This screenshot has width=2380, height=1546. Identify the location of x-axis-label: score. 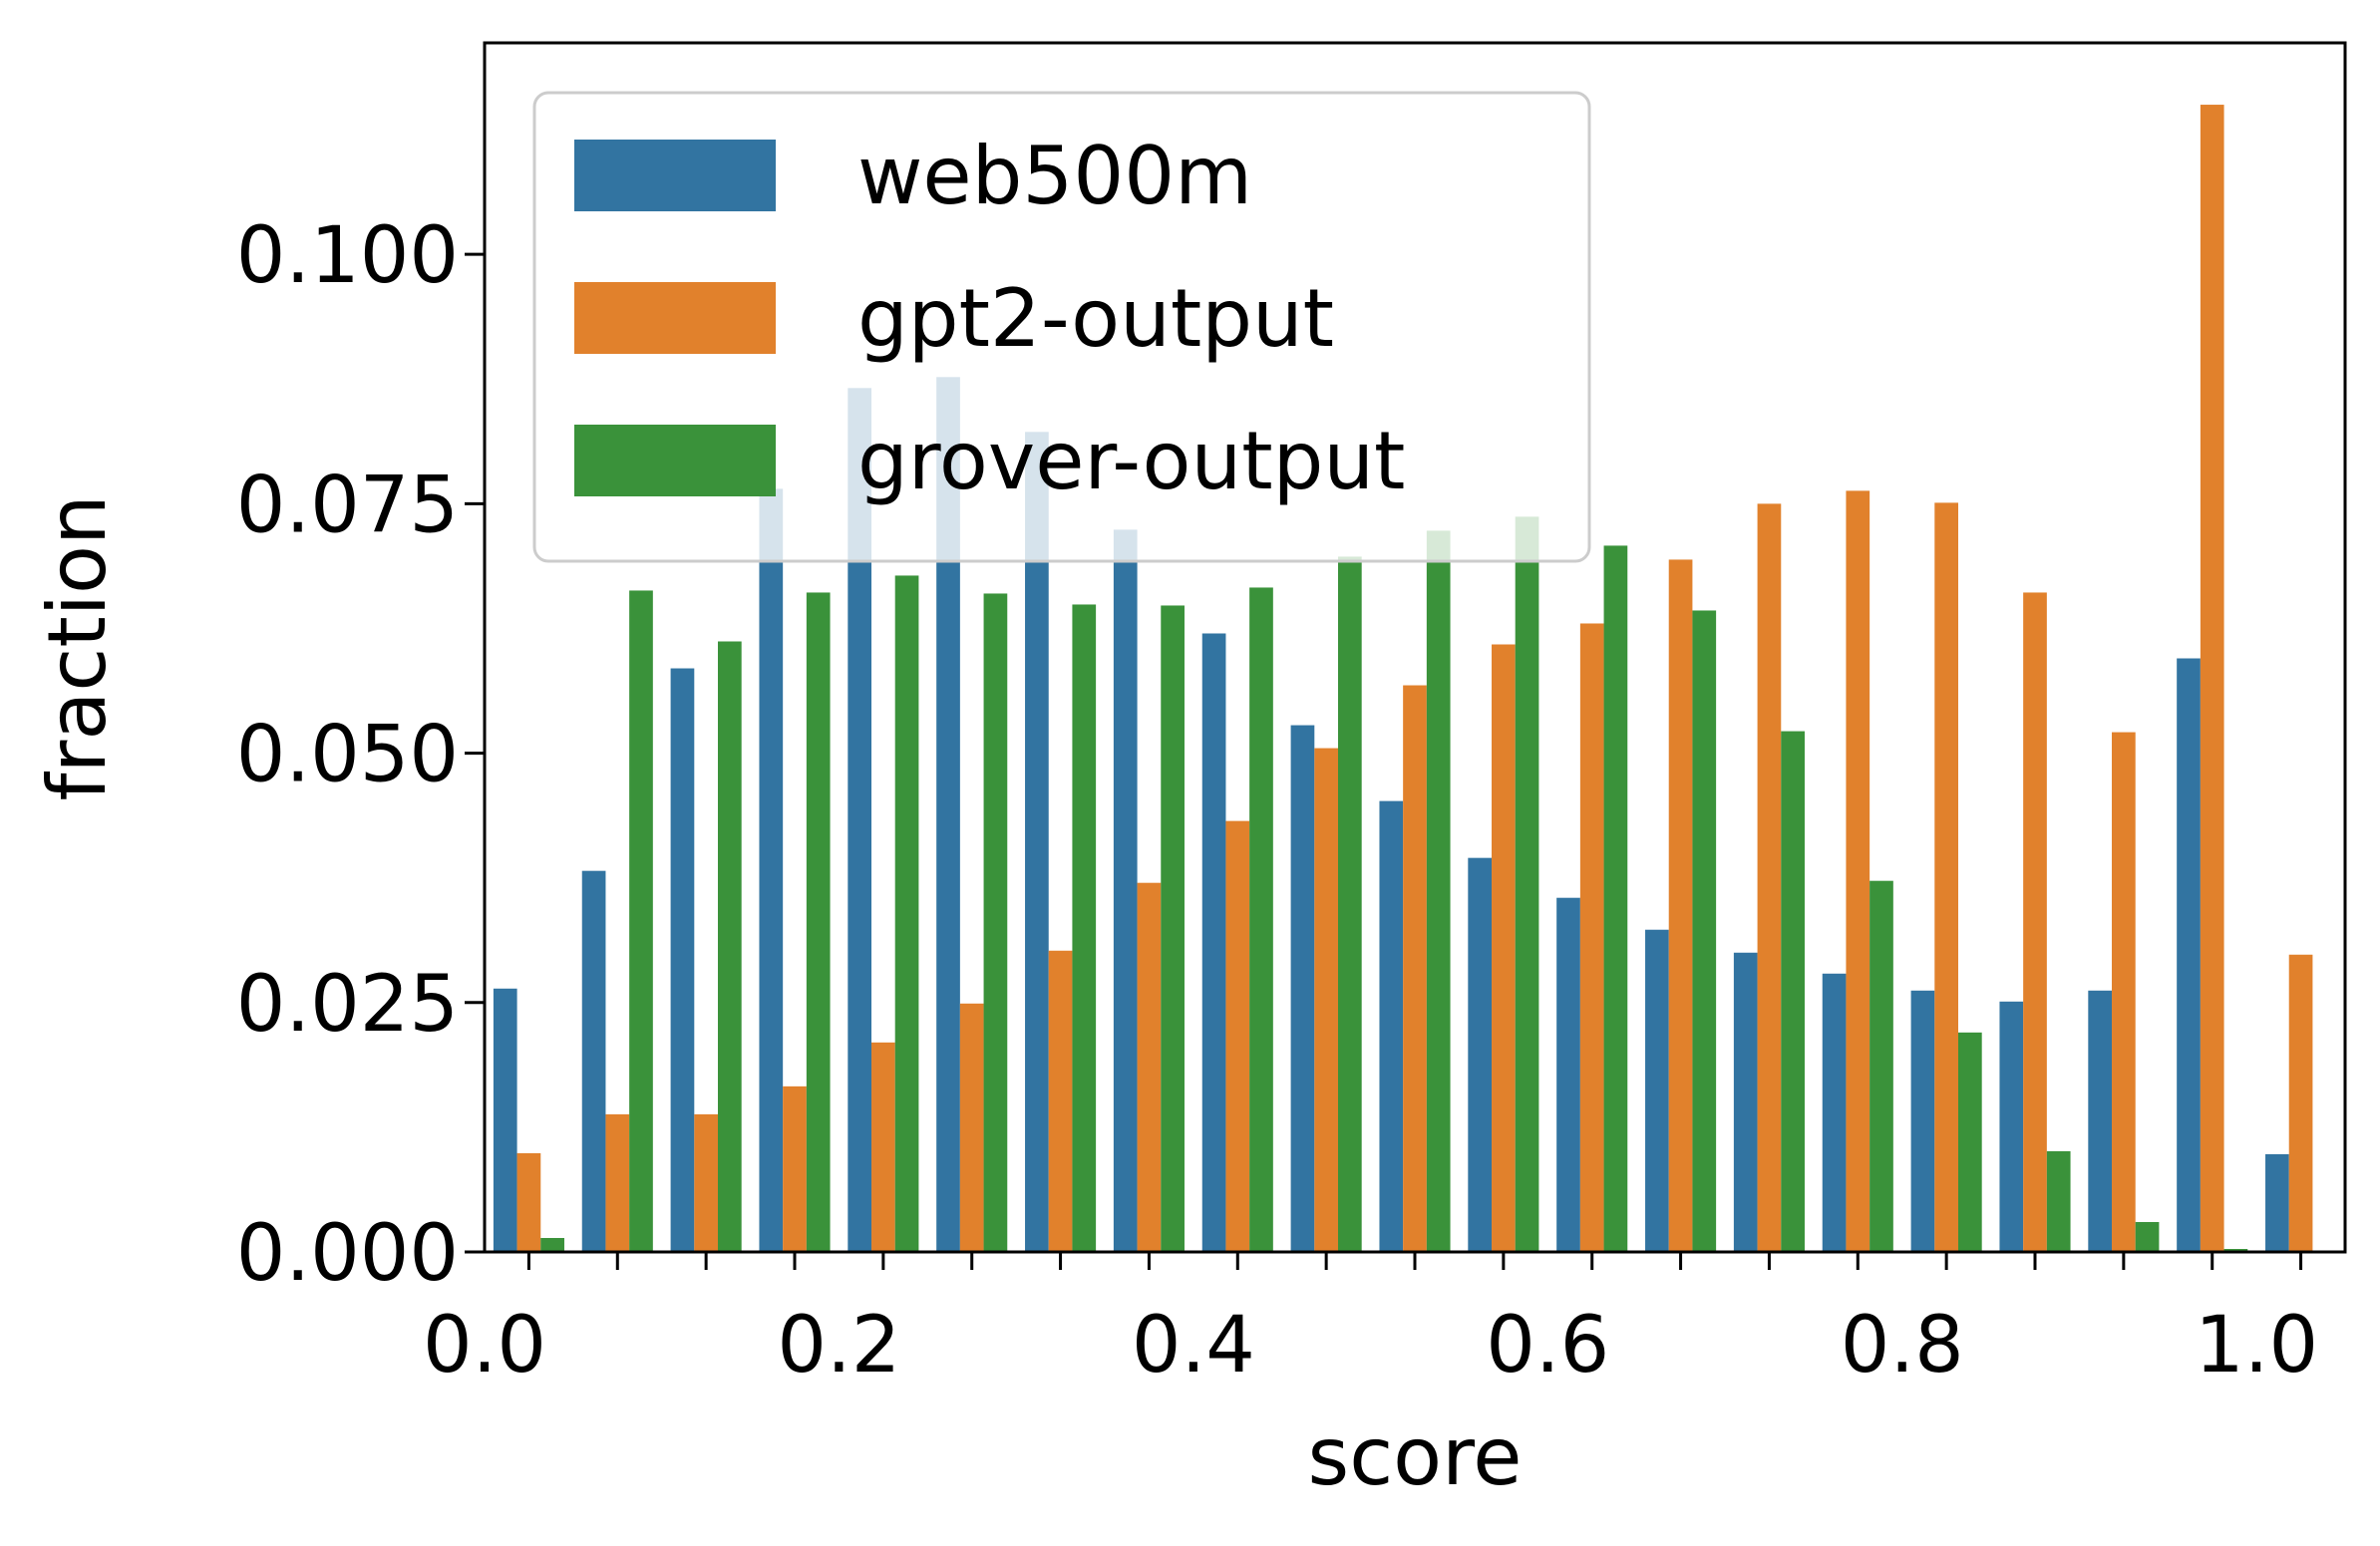
(1415, 1456).